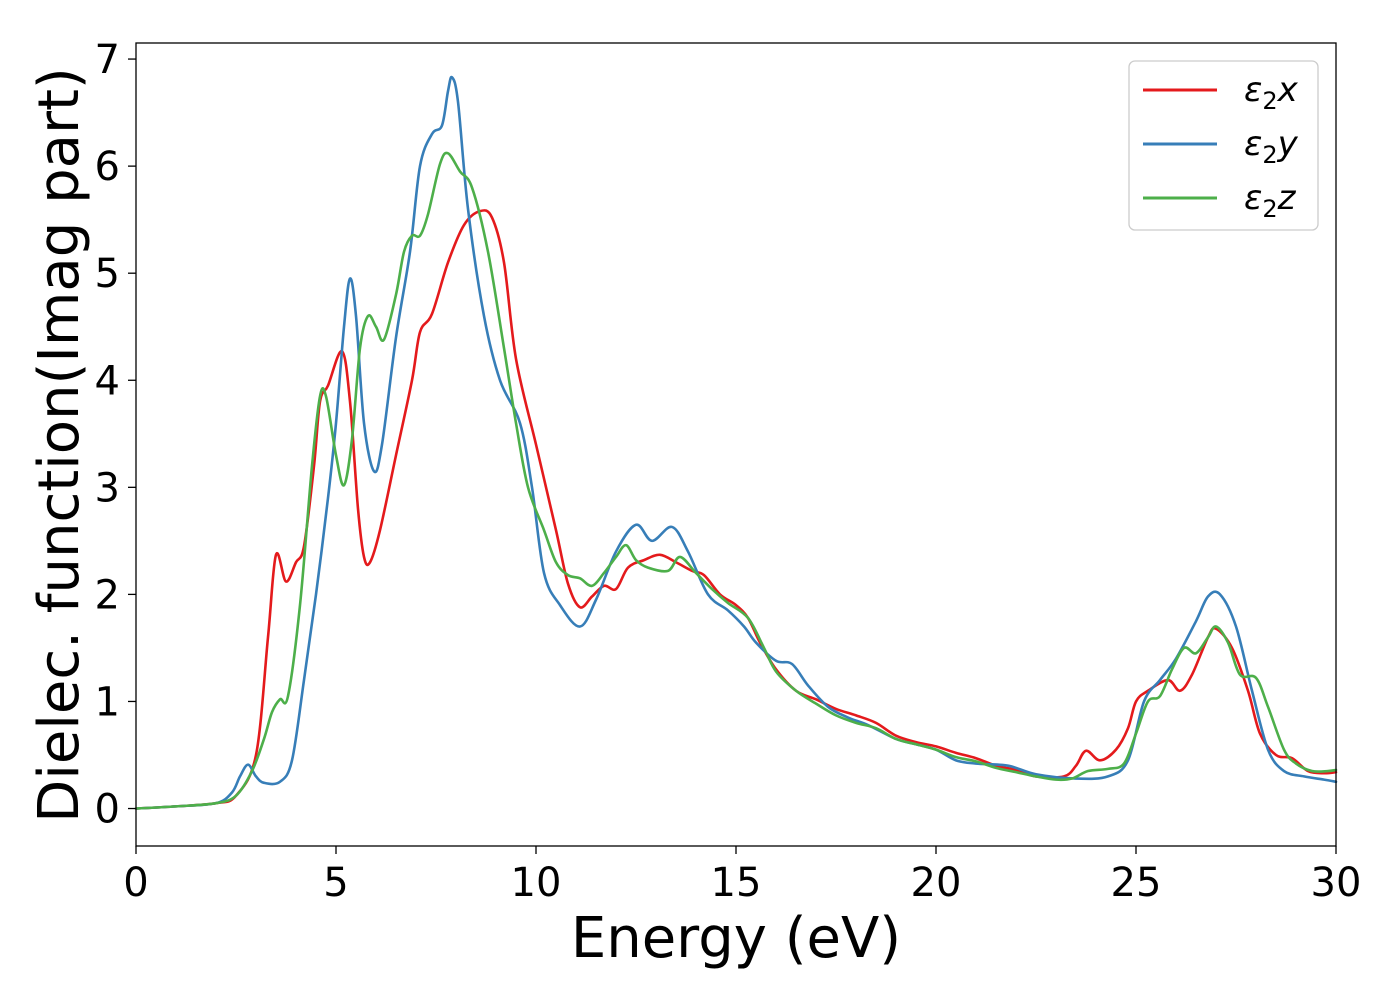 This screenshot has width=1400, height=1004. Describe the element at coordinates (335, 883) in the screenshot. I see `x-tick-label: 5` at that location.